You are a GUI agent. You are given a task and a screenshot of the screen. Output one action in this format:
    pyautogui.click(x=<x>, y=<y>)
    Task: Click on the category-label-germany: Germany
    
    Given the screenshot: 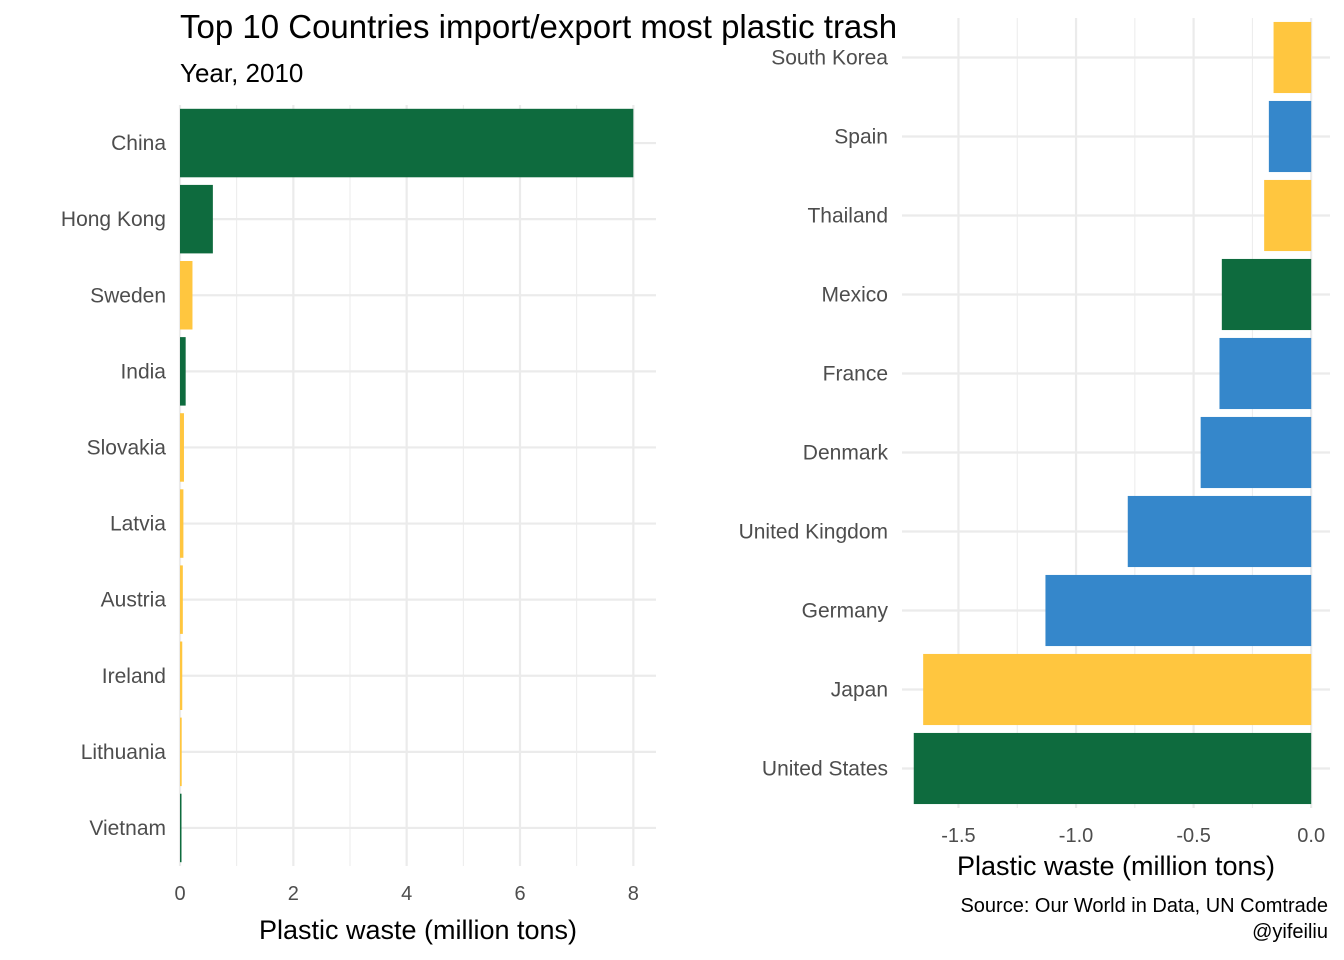 What is the action you would take?
    pyautogui.click(x=845, y=611)
    